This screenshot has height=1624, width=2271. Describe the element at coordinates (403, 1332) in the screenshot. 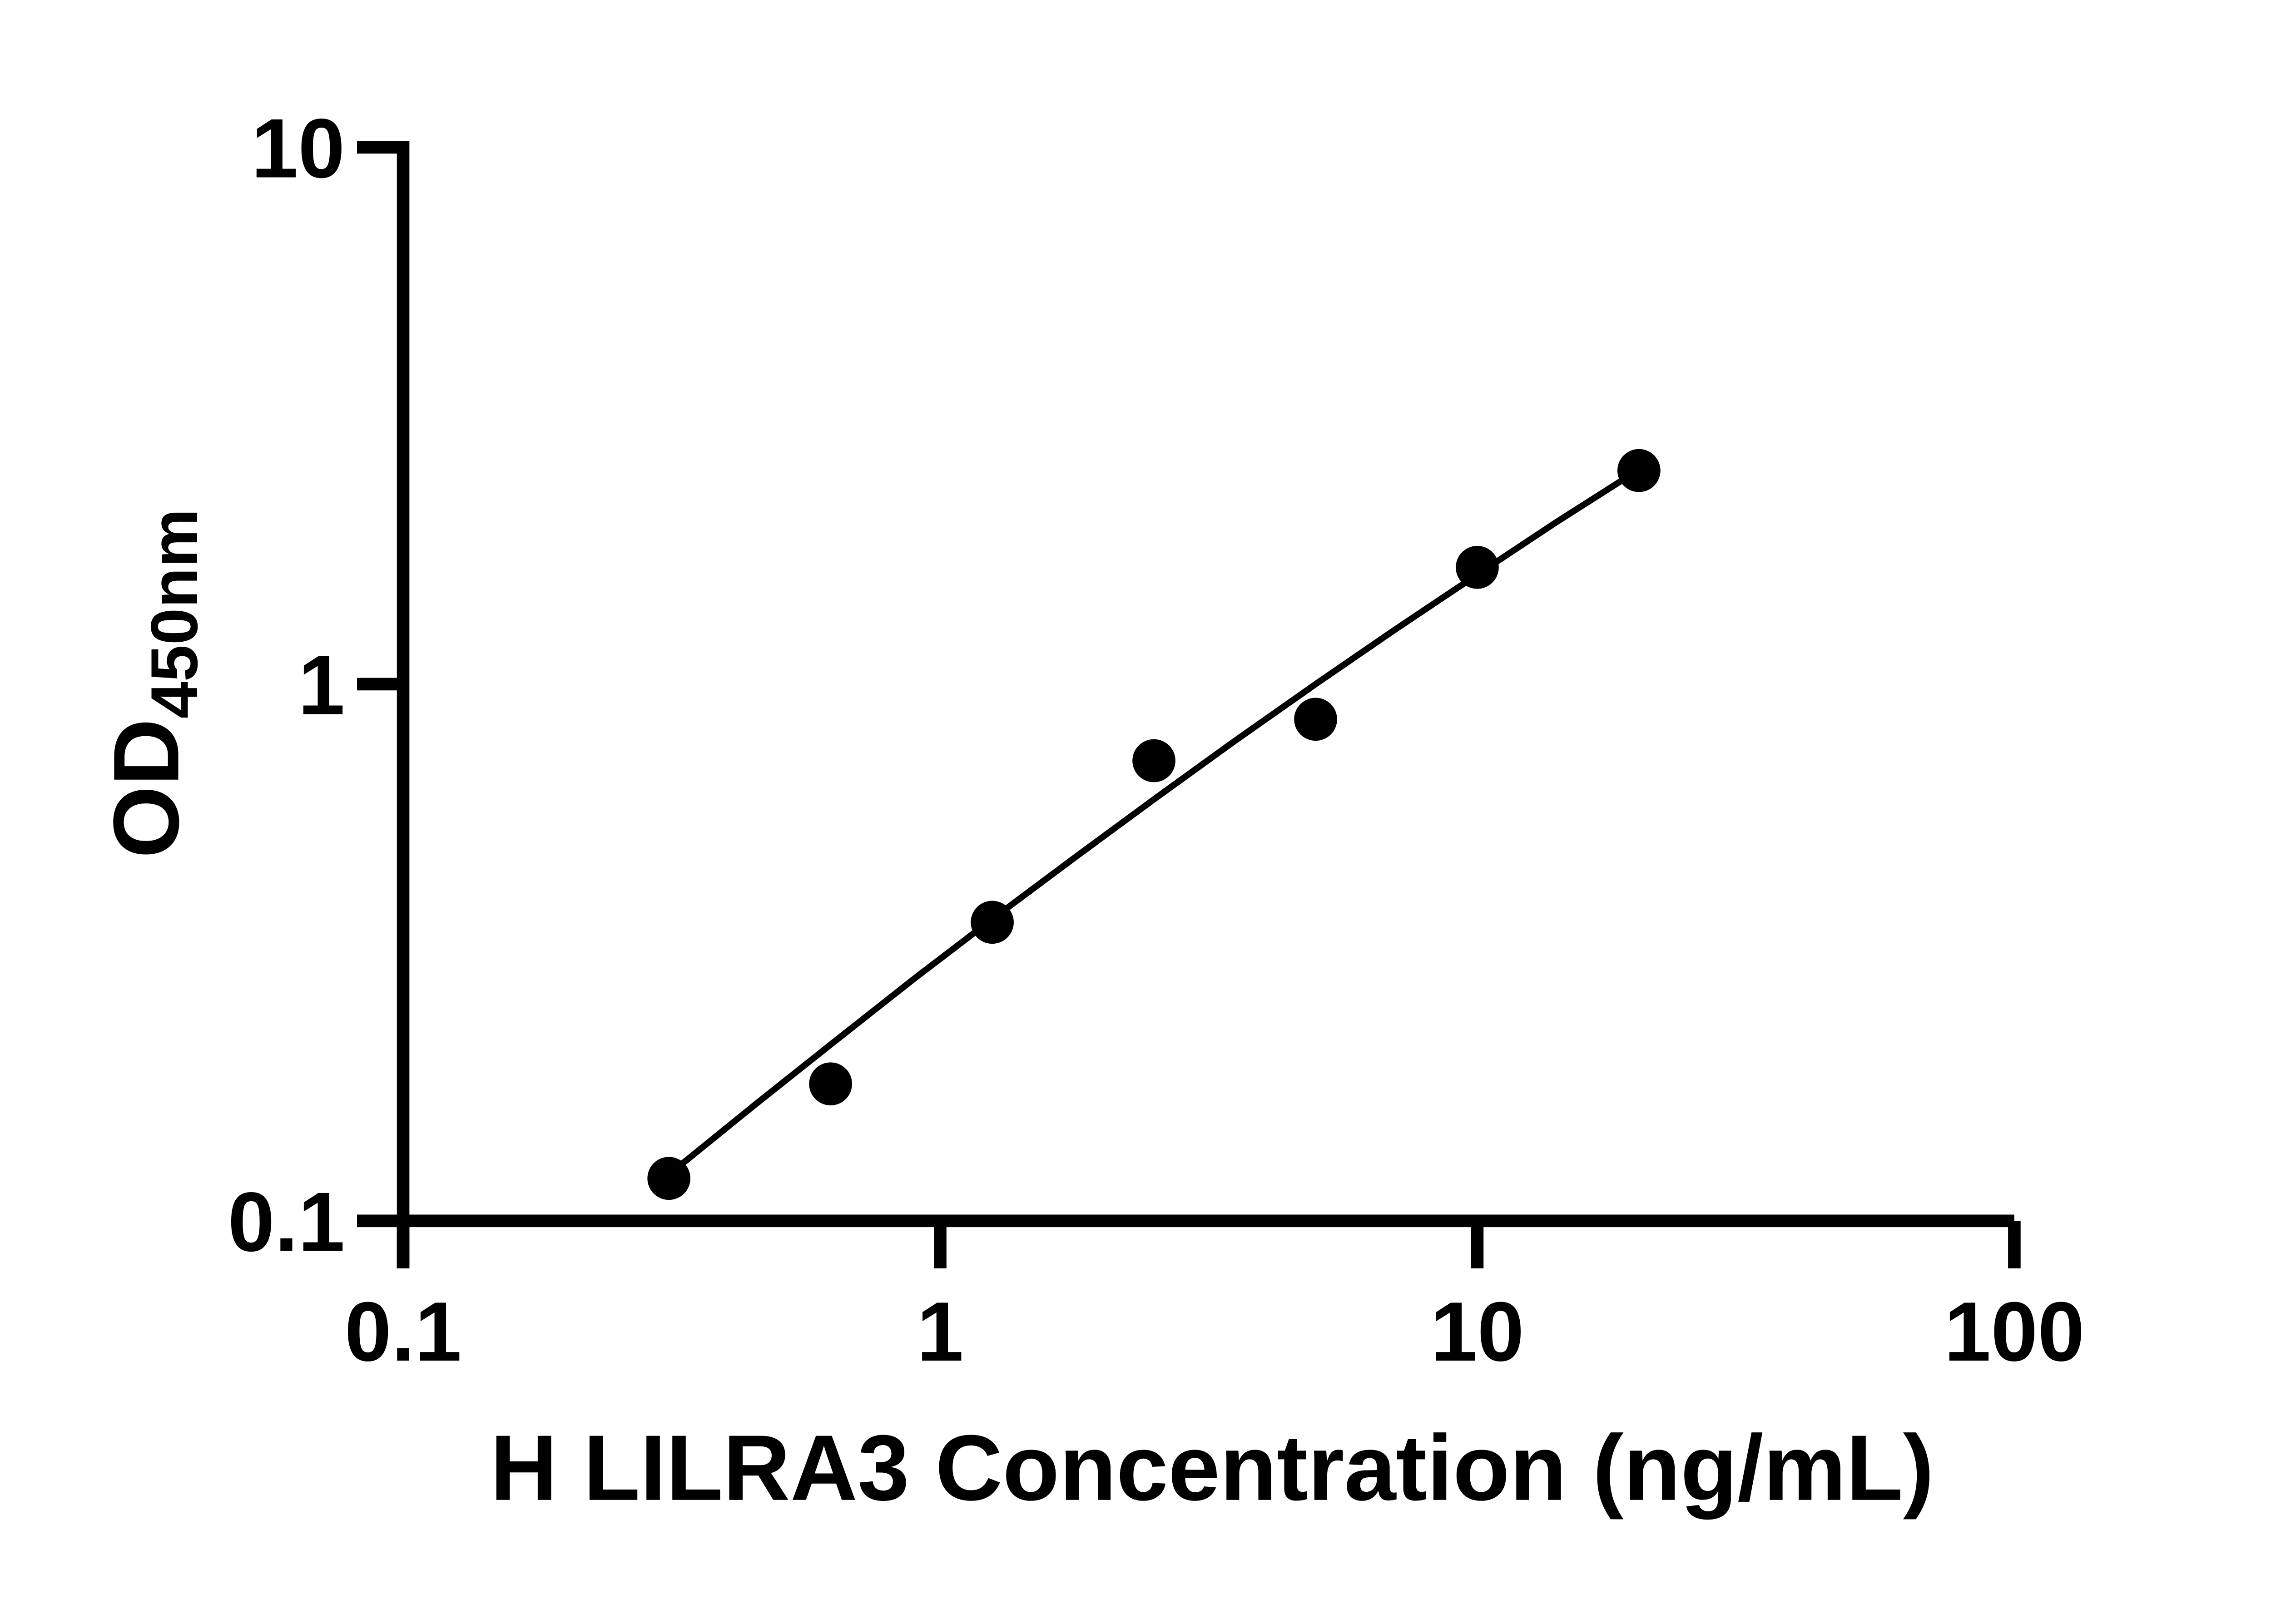

I see `x-tick-label: 0.1` at that location.